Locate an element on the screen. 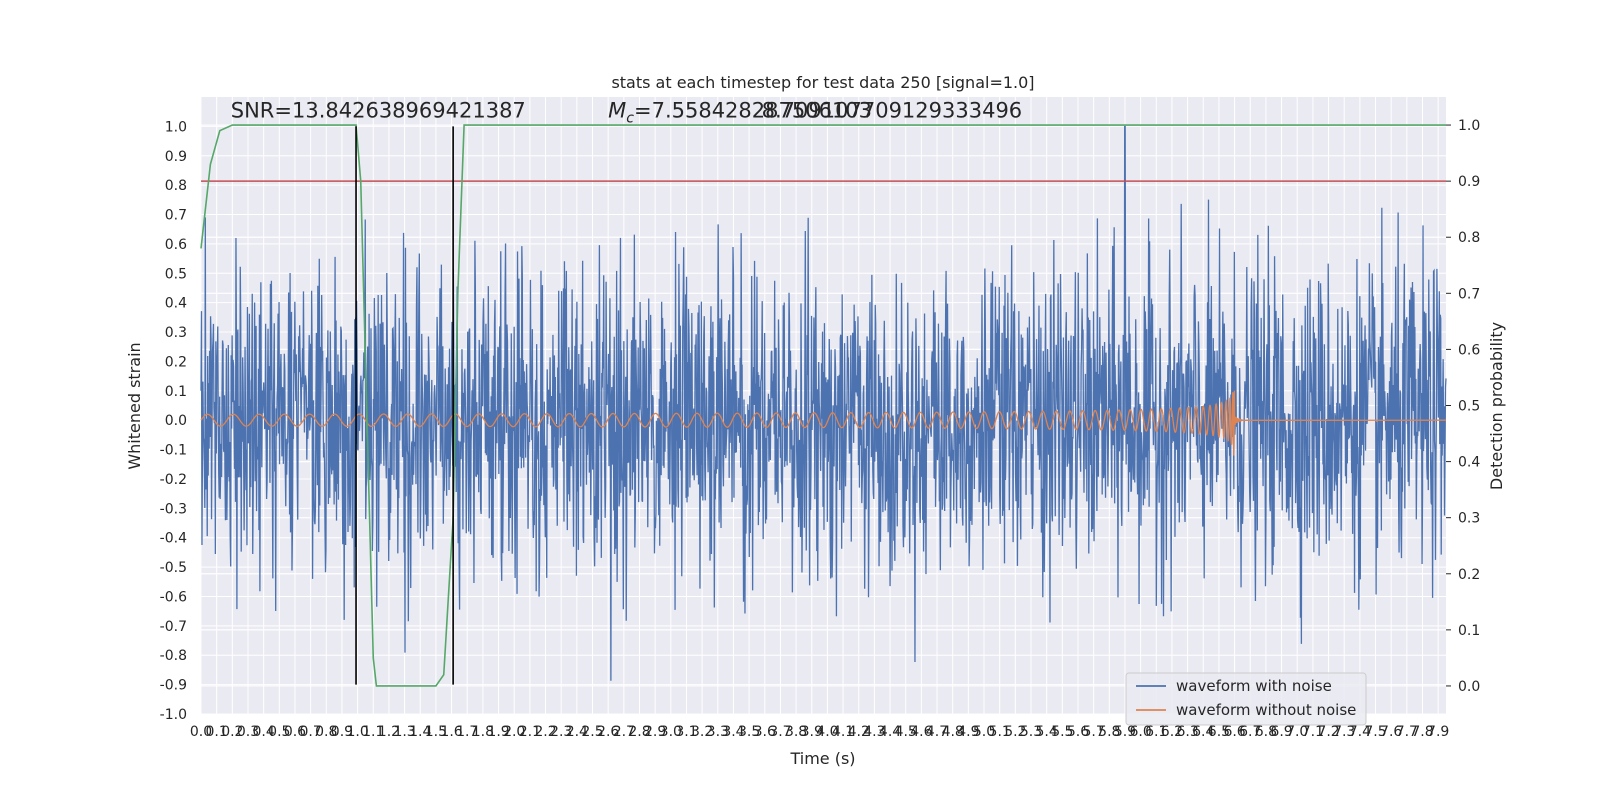 This screenshot has width=1600, height=804. x-tick-label: 3.1 is located at coordinates (686, 732).